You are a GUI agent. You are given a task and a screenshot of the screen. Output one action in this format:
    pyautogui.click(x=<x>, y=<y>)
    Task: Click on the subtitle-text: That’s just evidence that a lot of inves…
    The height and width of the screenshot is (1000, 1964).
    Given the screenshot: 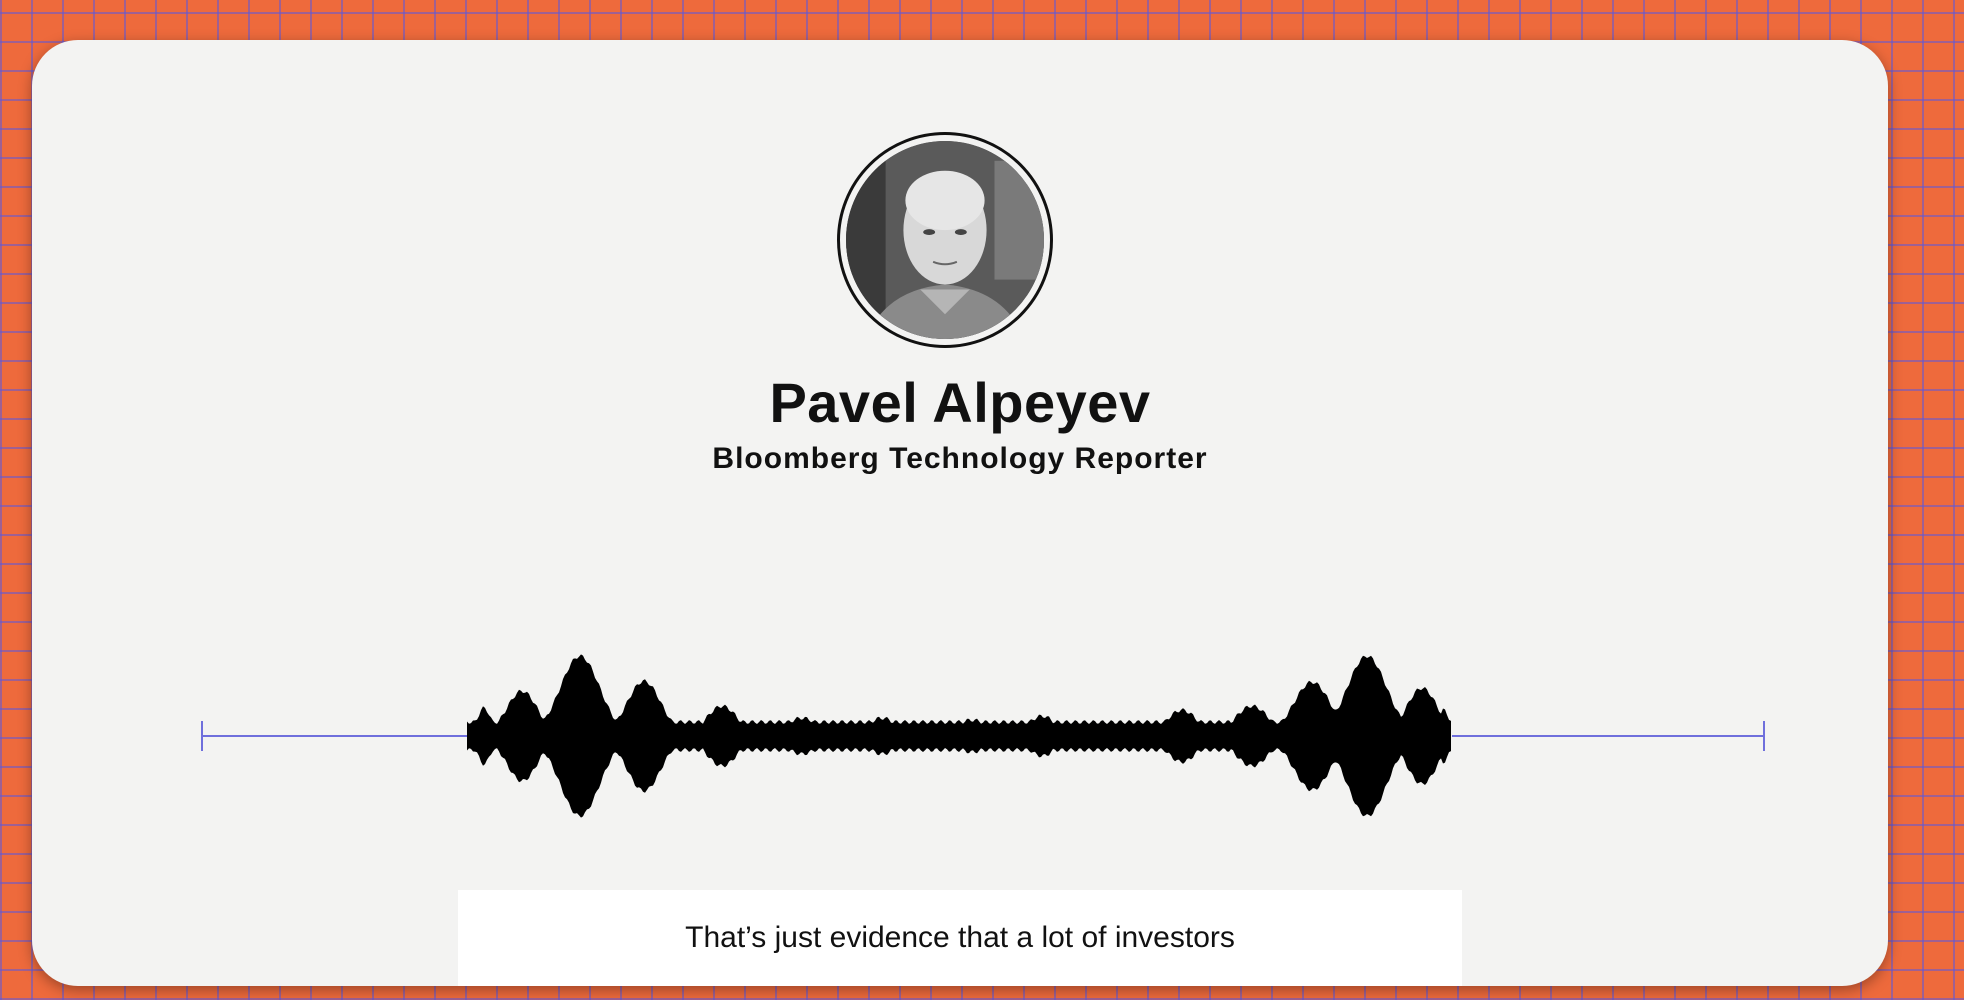 What is the action you would take?
    pyautogui.click(x=960, y=937)
    